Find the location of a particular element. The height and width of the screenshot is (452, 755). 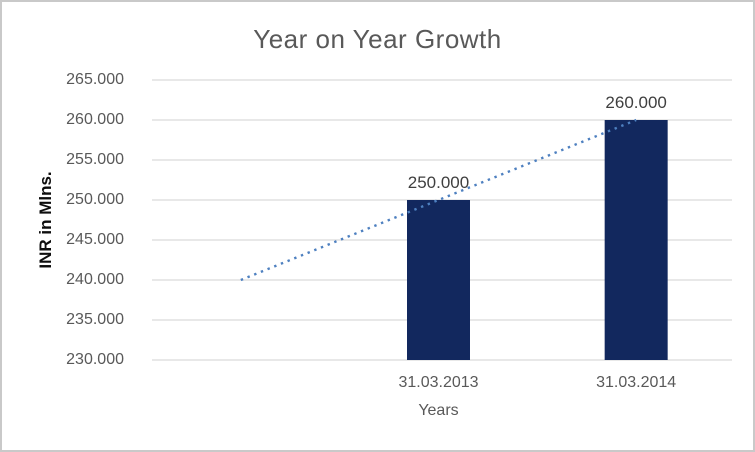

x-axis-title: Years is located at coordinates (438, 410).